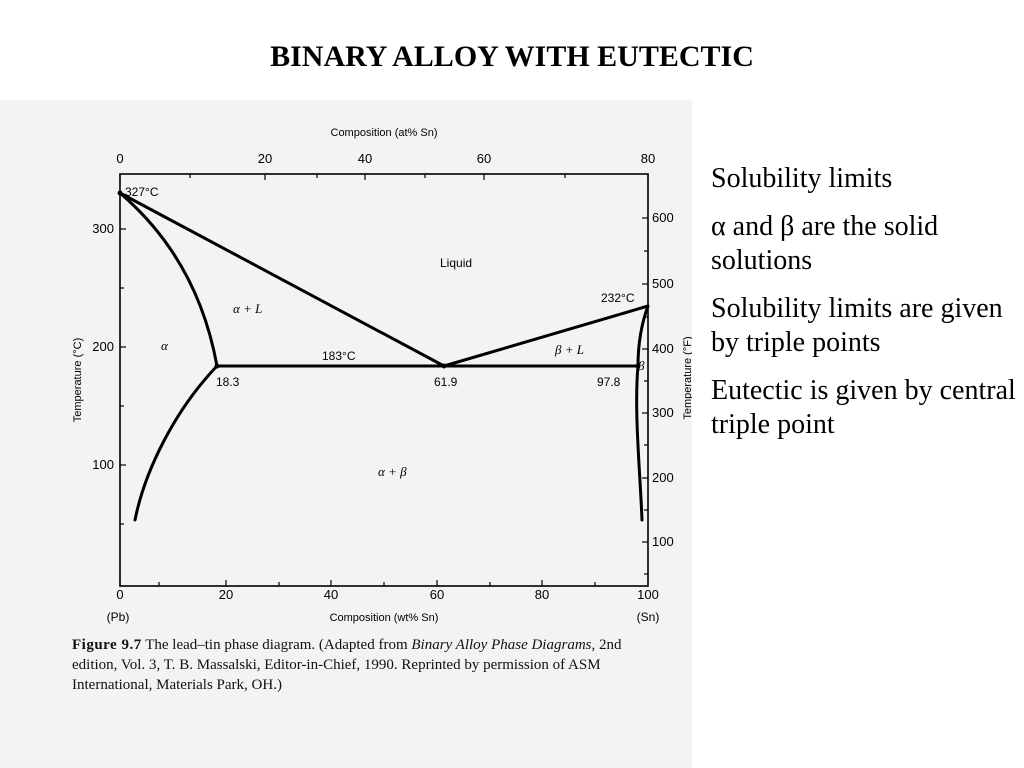  I want to click on top-axis-label: Composition (at% Sn), so click(384, 133).